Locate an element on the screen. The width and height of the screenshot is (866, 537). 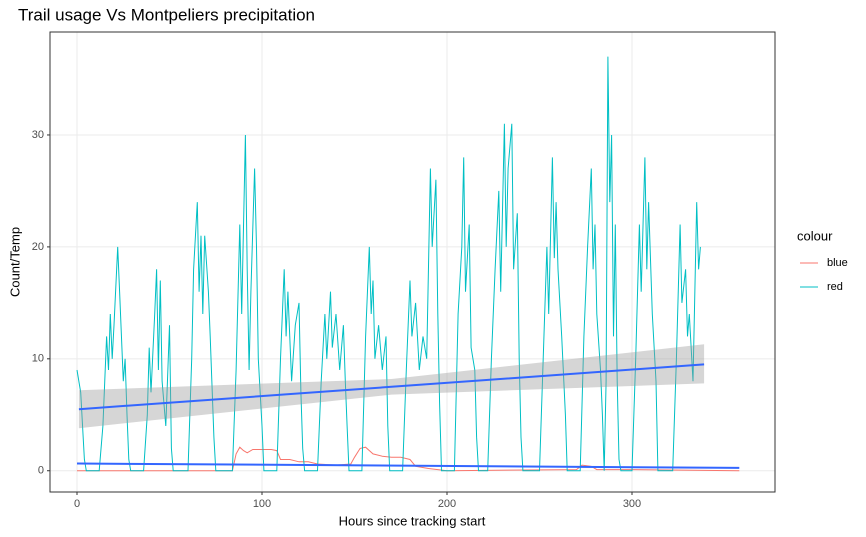
data-line is located at coordinates (408, 459).